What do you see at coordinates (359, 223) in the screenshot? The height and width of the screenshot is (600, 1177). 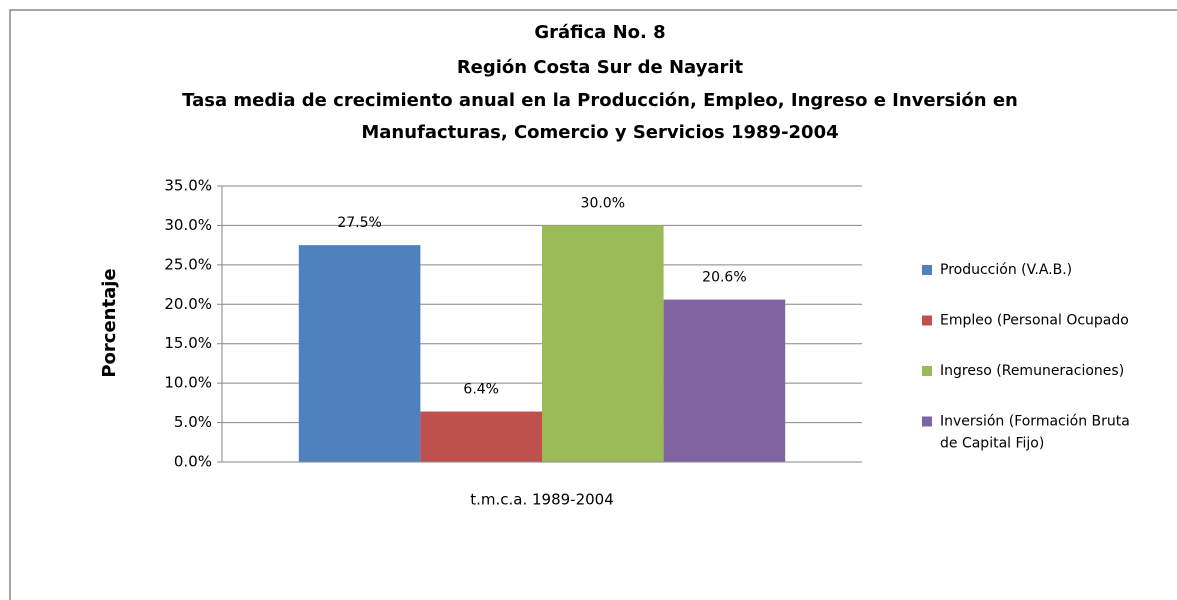 I see `data-label: 27.5%` at bounding box center [359, 223].